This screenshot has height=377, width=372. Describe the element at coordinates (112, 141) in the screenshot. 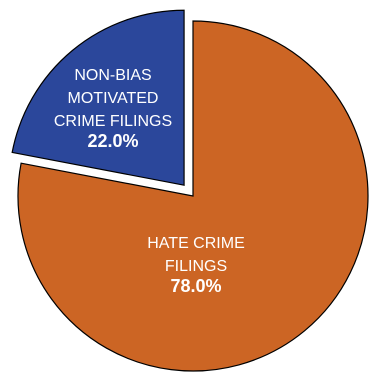

I see `slice-value-label: 22.0%` at that location.